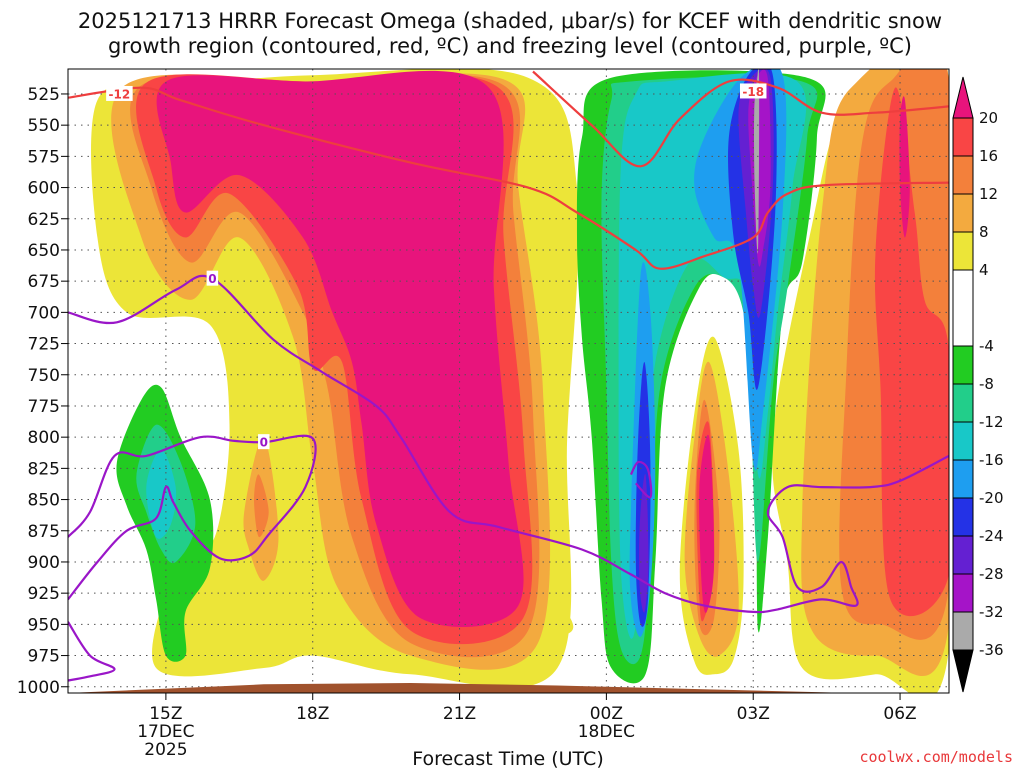  I want to click on y-tick-label: 1000, so click(38, 688).